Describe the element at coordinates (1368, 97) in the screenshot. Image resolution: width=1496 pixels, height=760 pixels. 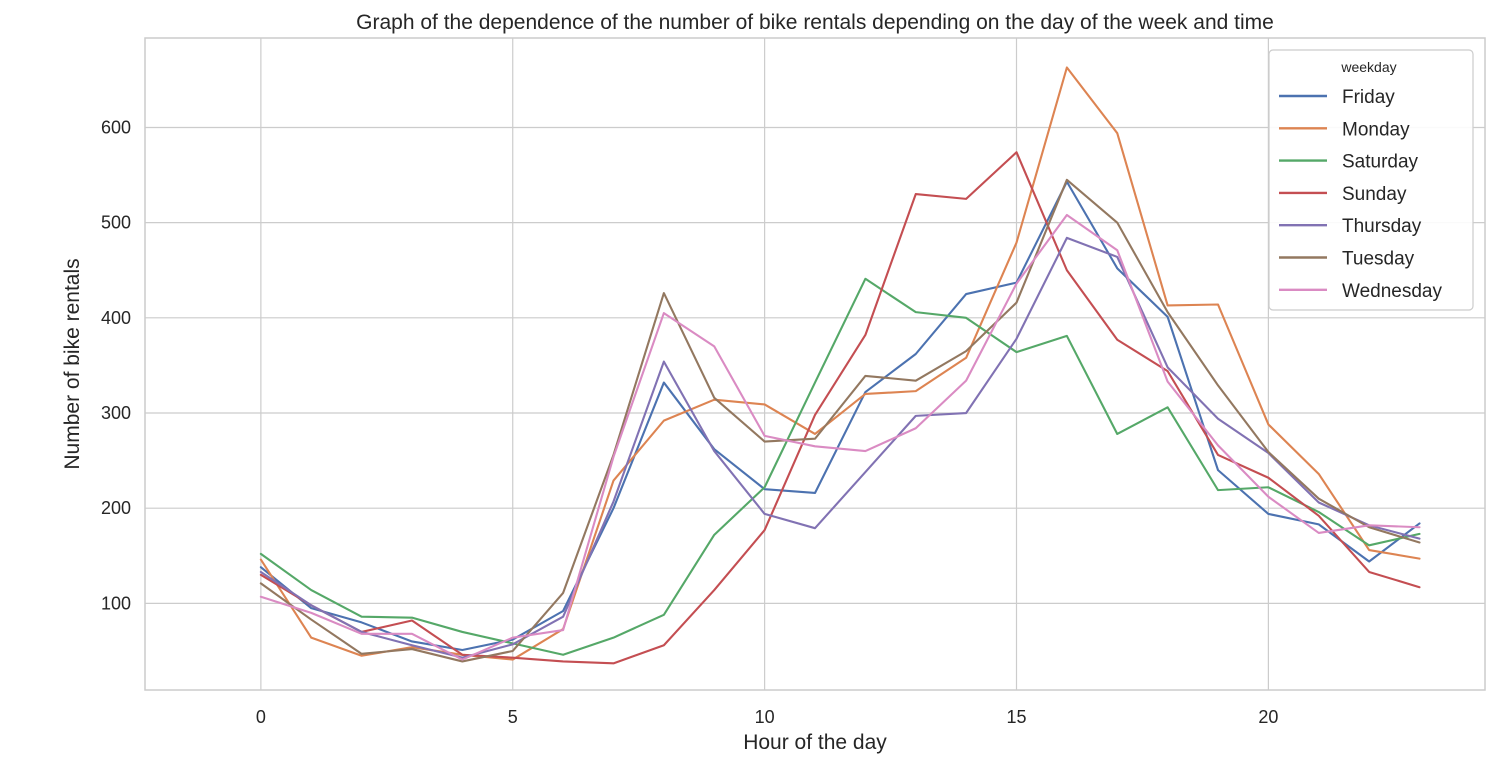
I see `legend-label-friday: Friday` at that location.